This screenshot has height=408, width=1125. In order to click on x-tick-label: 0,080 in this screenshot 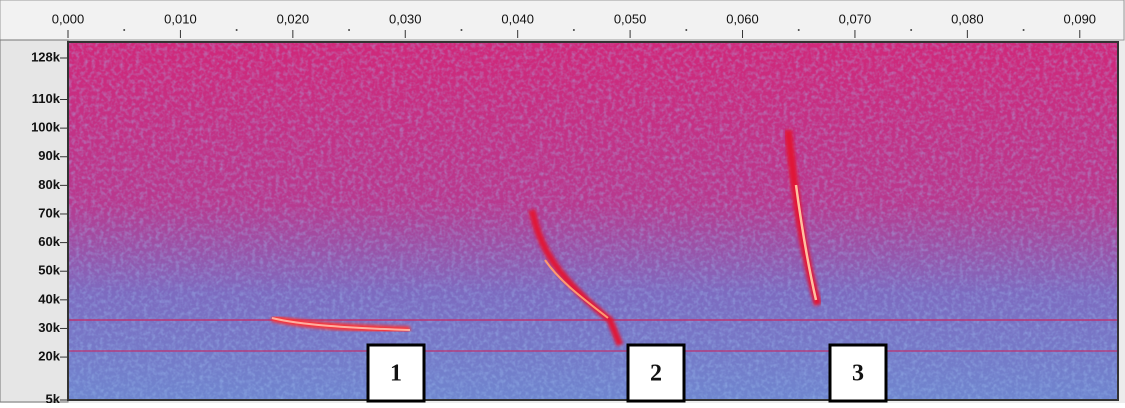, I will do `click(967, 18)`.